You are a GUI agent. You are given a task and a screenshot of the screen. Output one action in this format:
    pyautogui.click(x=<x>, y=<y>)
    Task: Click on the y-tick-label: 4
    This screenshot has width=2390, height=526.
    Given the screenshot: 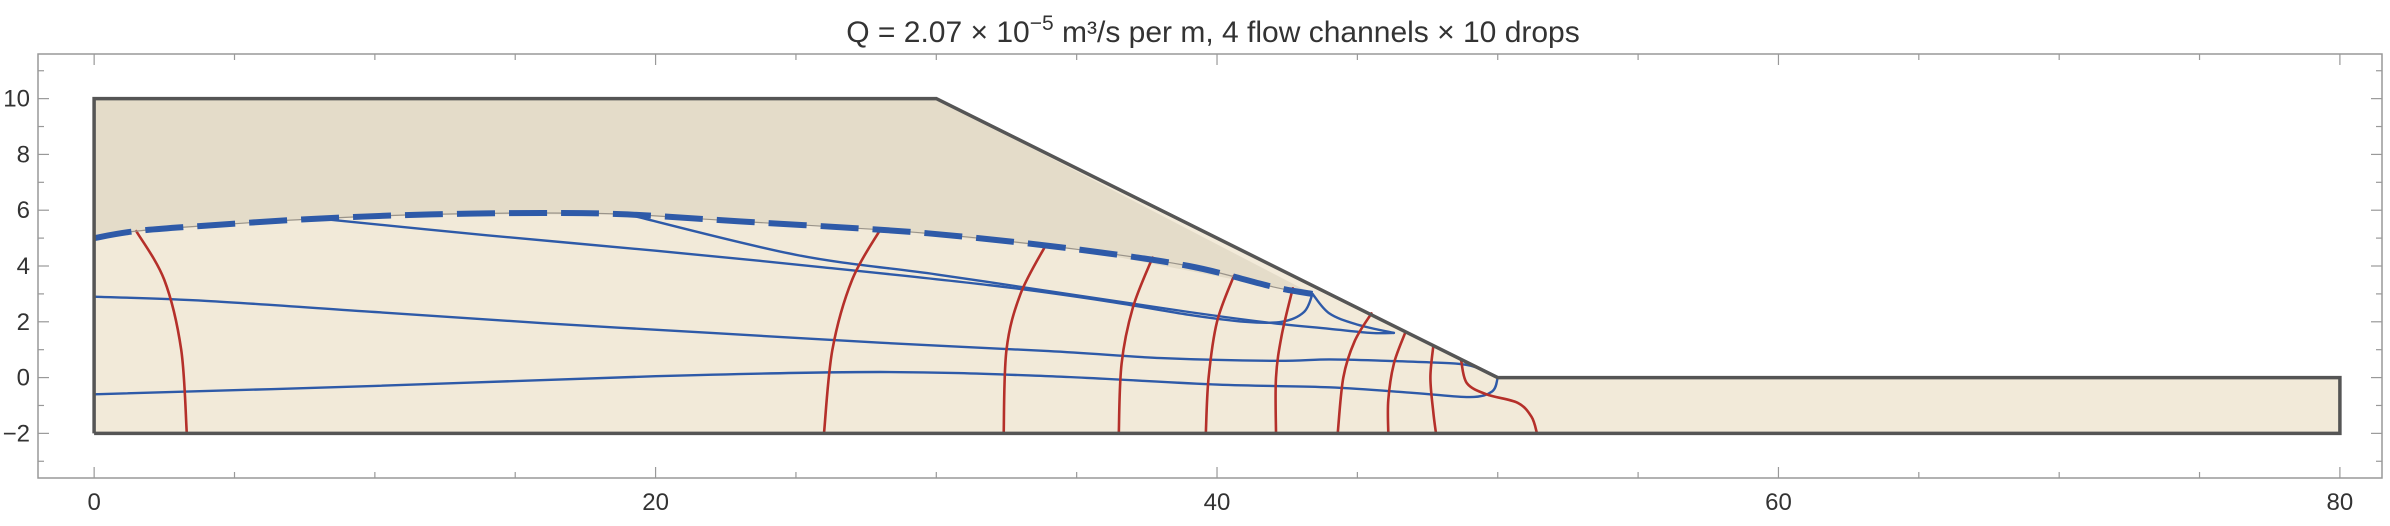 What is the action you would take?
    pyautogui.click(x=23, y=266)
    